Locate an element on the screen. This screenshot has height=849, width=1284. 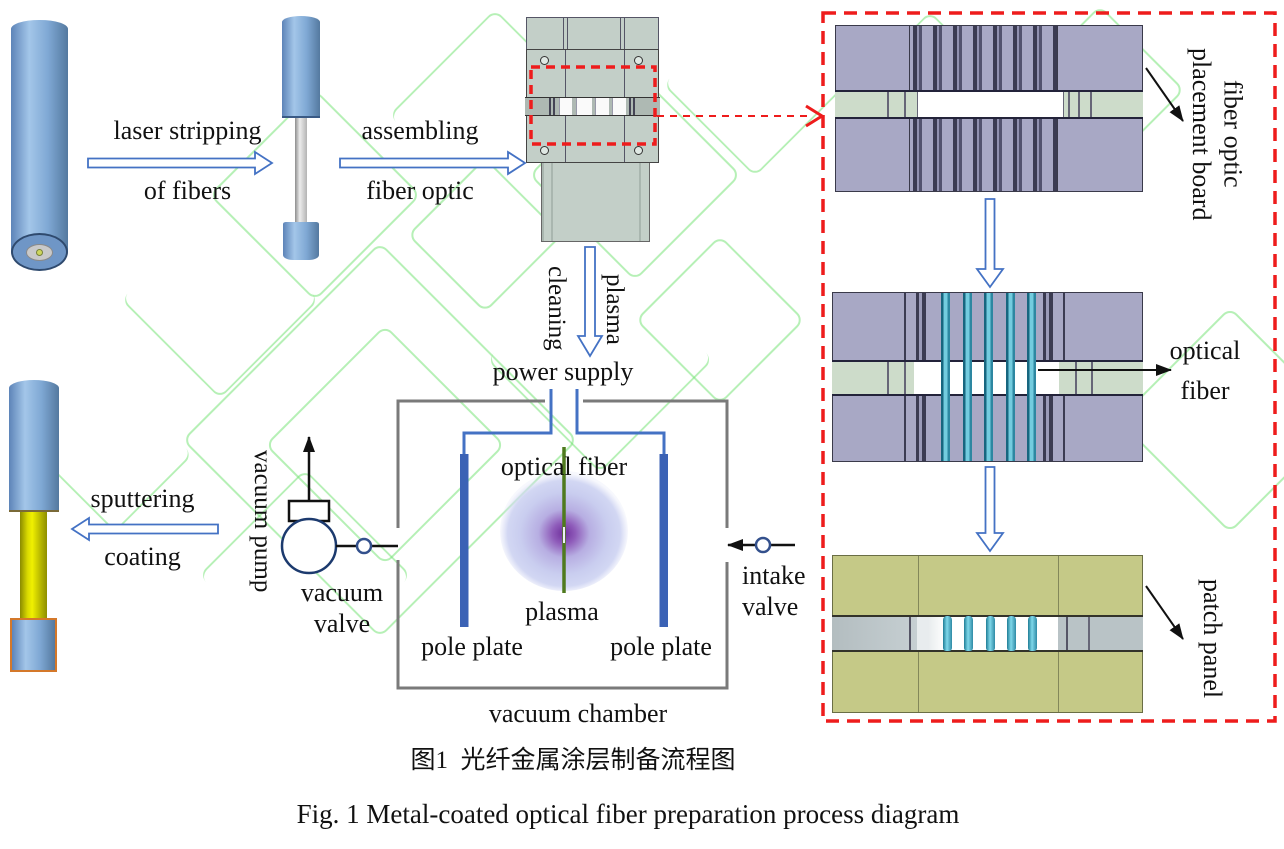
optical-fiber-board-illustration is located at coordinates (987, 377).